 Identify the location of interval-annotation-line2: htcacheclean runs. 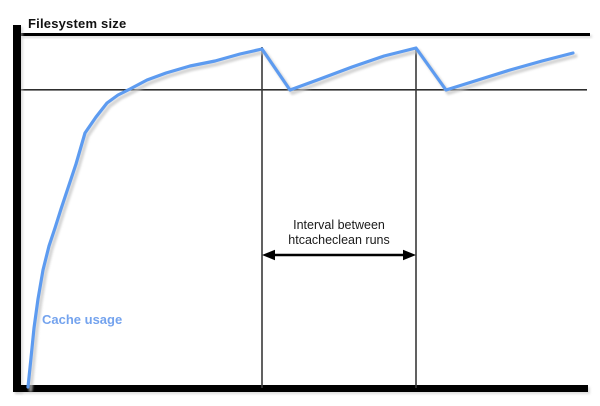
(339, 240).